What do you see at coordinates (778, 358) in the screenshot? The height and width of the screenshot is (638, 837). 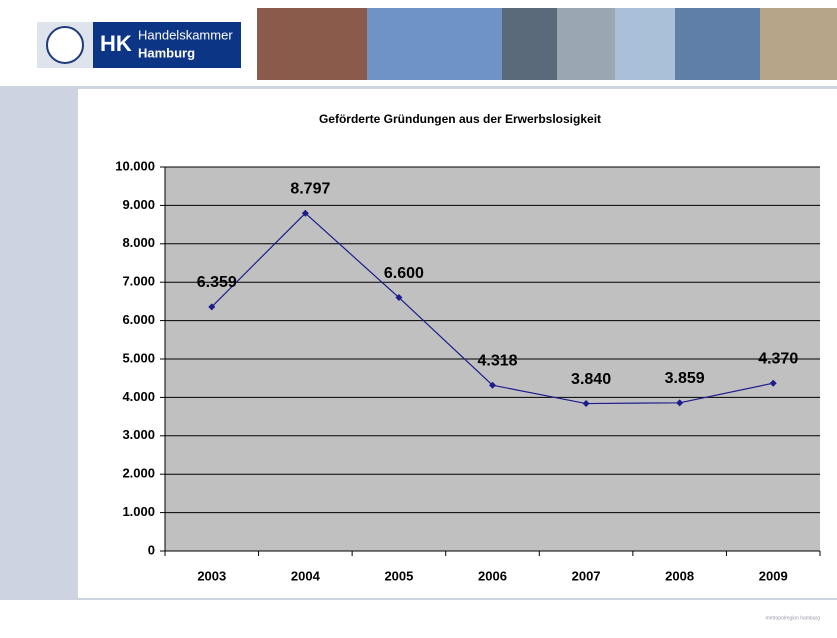 I see `data-label: 4.370` at bounding box center [778, 358].